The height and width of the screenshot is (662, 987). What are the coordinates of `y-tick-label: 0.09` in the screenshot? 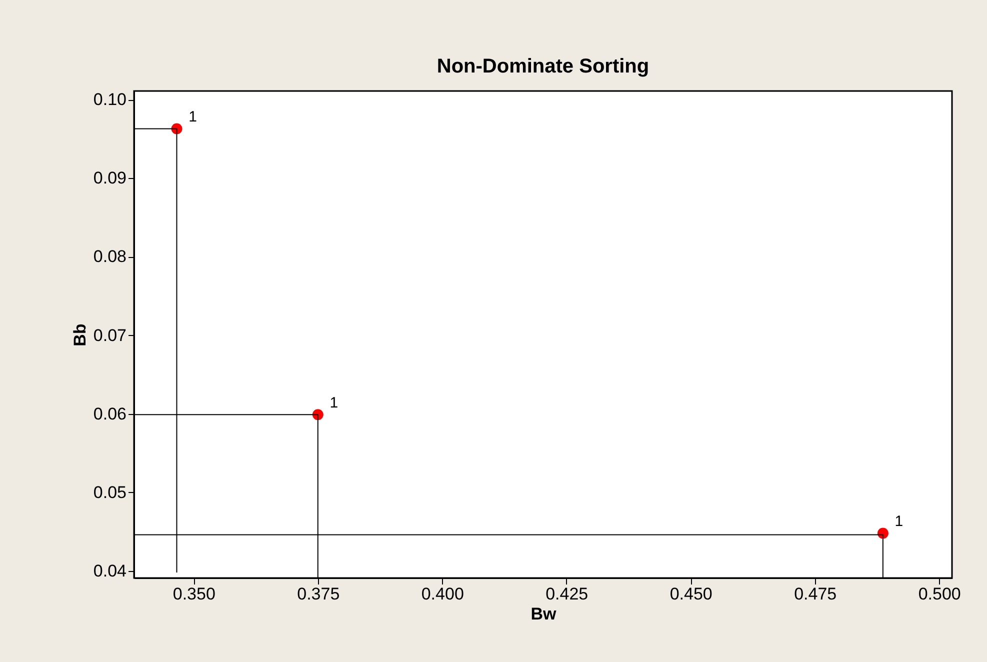 It's located at (109, 178).